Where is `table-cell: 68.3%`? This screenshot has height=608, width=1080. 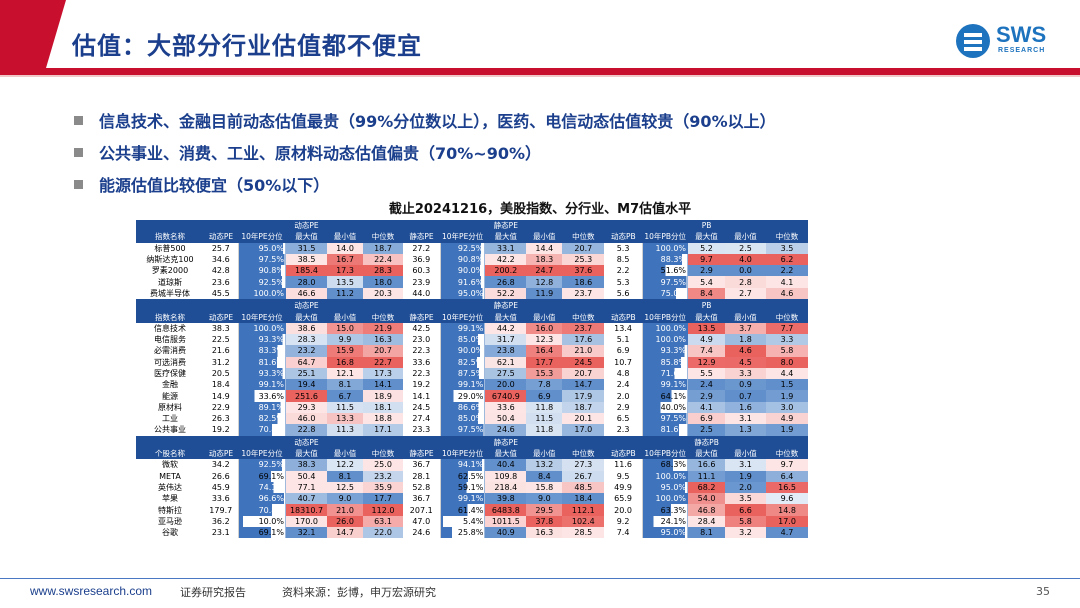 table-cell: 68.3% is located at coordinates (665, 465).